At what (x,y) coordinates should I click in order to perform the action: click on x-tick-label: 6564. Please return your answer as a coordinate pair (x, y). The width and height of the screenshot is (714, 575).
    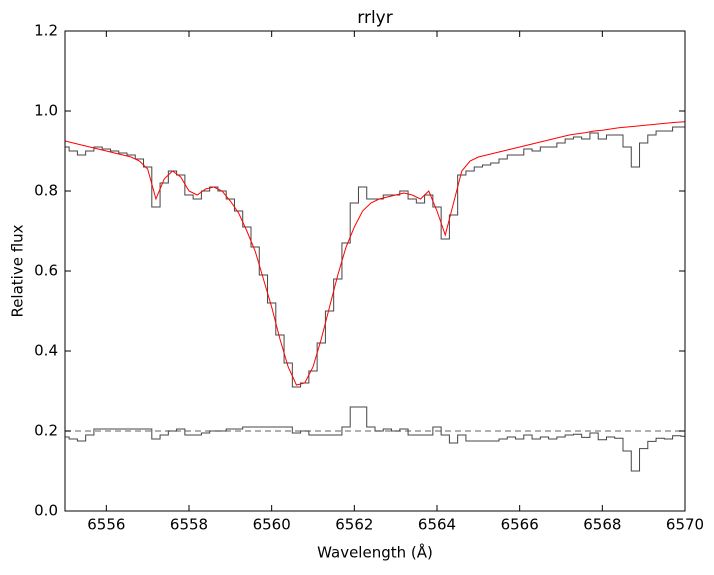
    Looking at the image, I should click on (437, 525).